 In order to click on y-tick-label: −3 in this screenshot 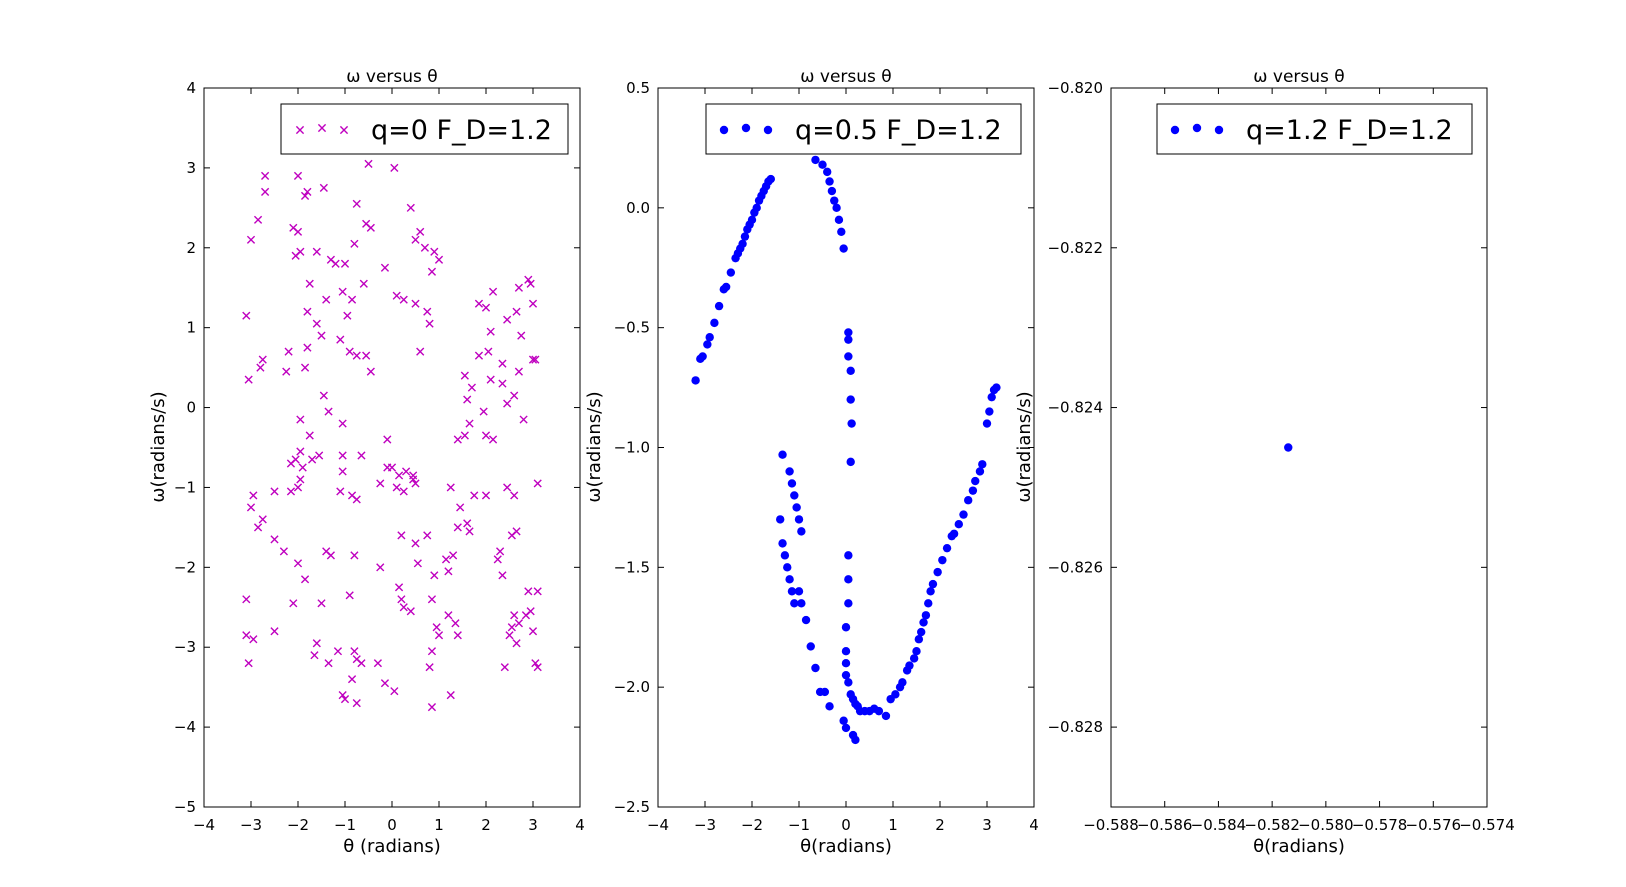, I will do `click(185, 647)`.